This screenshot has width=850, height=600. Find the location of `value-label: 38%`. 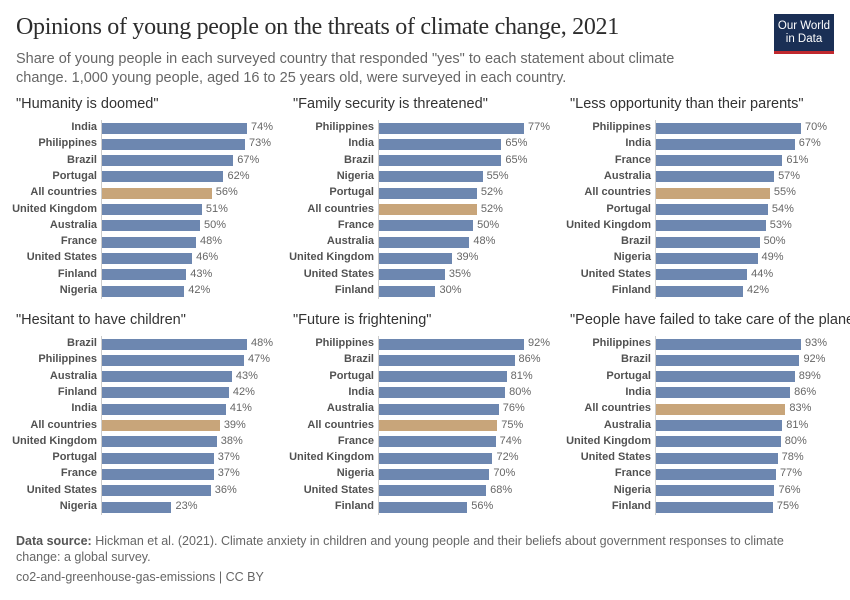

value-label: 38% is located at coordinates (231, 440).